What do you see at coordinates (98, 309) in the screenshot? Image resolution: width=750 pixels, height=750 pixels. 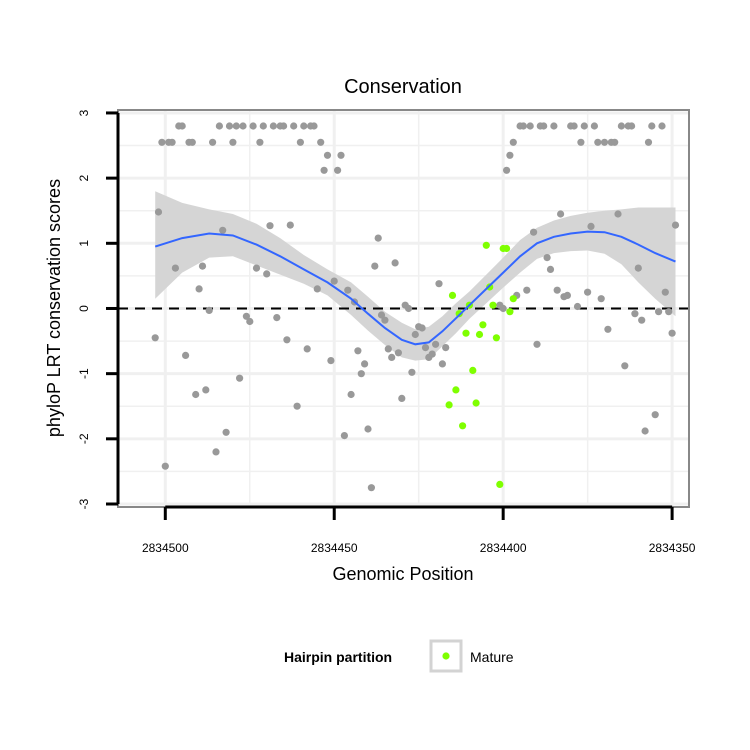 I see `y-axis: -3 -2 -1 0 1 2 3` at bounding box center [98, 309].